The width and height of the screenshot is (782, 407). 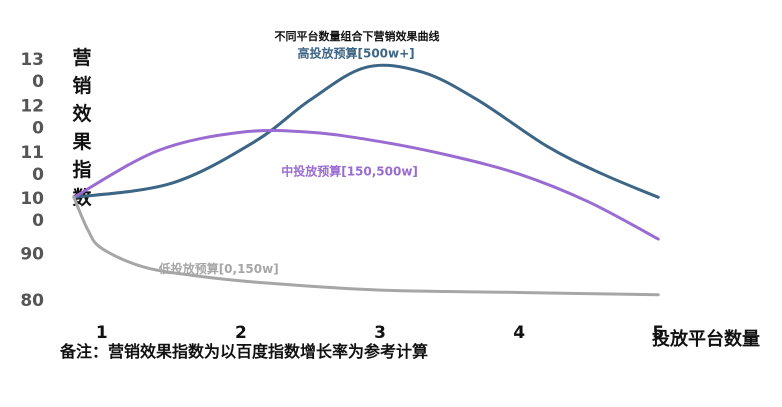 I want to click on y-tick-label: 13, so click(x=32, y=60).